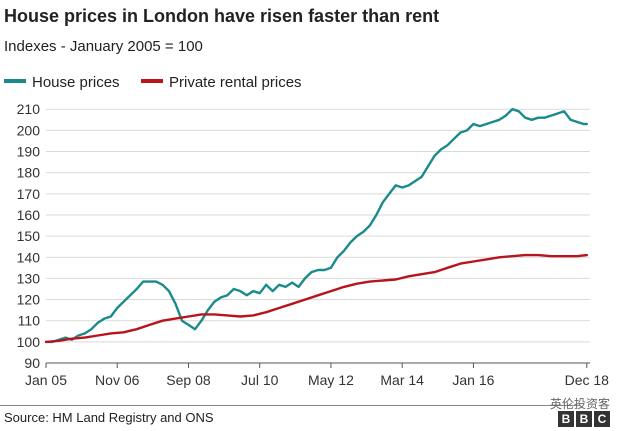  What do you see at coordinates (188, 380) in the screenshot?
I see `x-tick-label: Sep 08` at bounding box center [188, 380].